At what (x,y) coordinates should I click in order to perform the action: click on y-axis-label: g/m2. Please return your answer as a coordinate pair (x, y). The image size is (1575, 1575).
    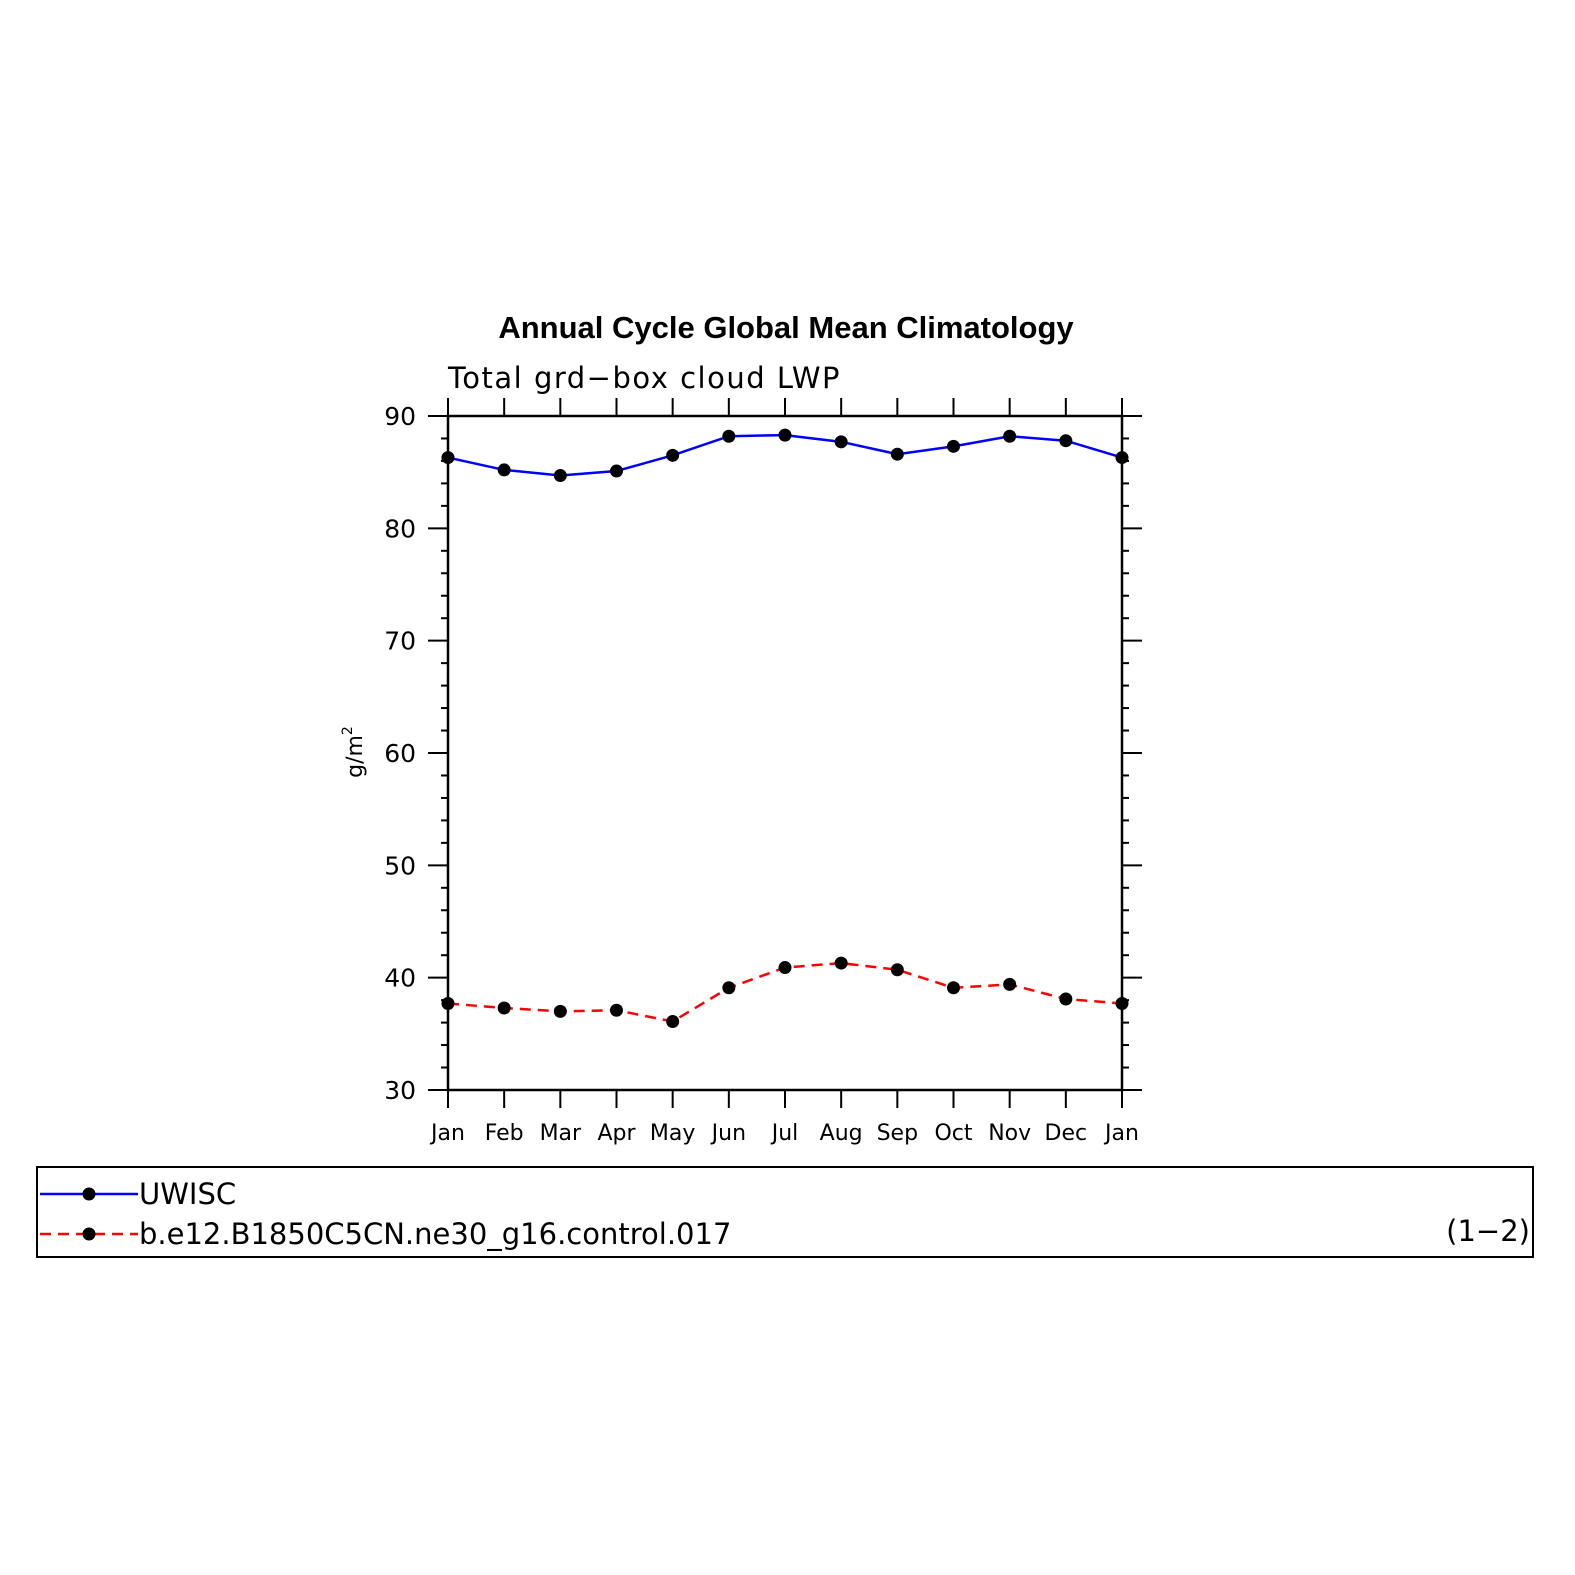
    Looking at the image, I should click on (354, 752).